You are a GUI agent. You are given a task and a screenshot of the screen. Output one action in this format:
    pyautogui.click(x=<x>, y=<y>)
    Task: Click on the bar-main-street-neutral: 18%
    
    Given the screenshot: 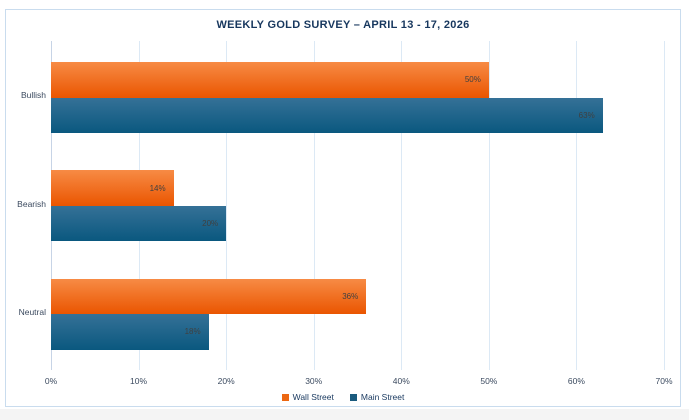 What is the action you would take?
    pyautogui.click(x=130, y=332)
    